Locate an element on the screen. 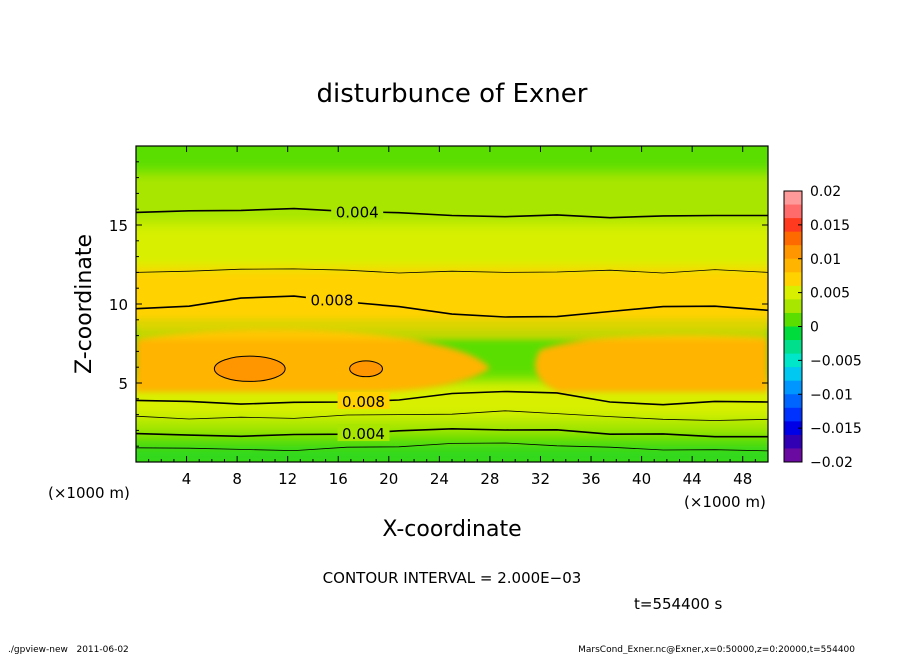  y-tick-label-10: 10 is located at coordinates (118, 305).